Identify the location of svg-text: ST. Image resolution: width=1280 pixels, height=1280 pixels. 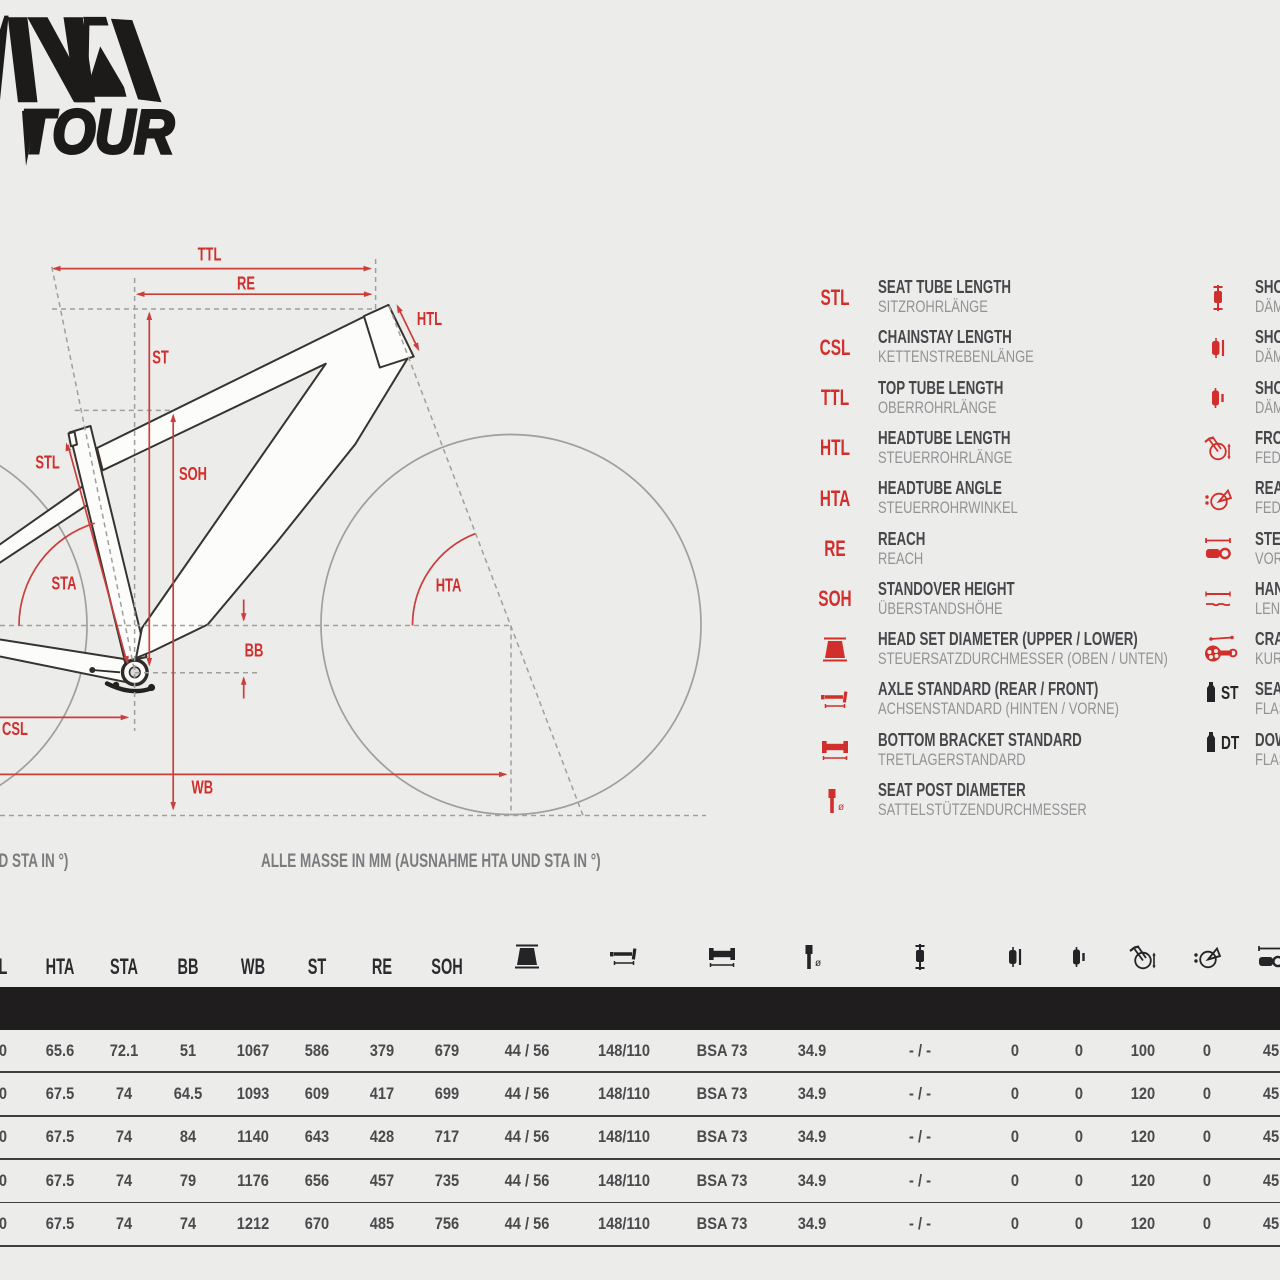
(160, 359).